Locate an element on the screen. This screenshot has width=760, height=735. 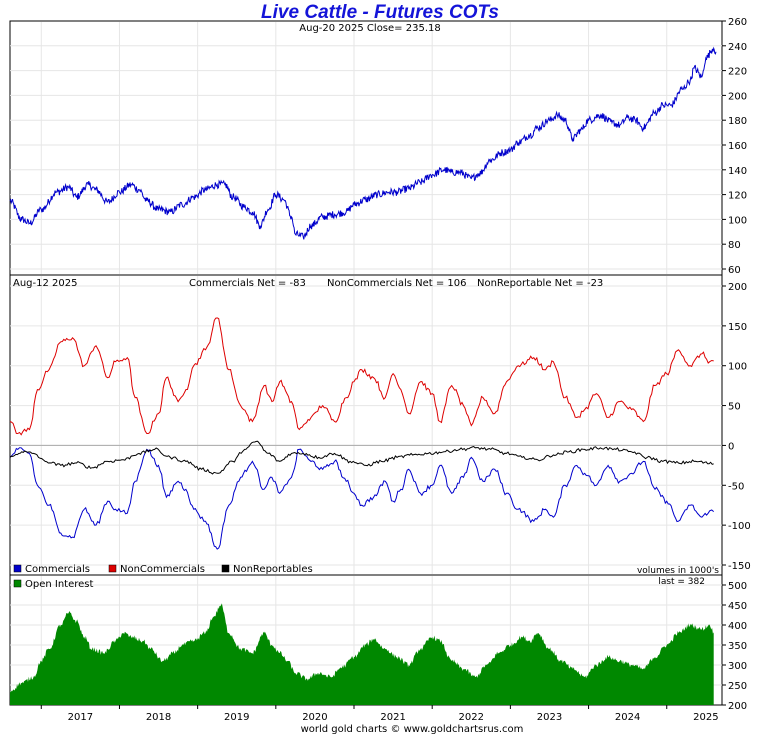
price-header: Aug-20 2025 Close= 235.18 is located at coordinates (369, 28).